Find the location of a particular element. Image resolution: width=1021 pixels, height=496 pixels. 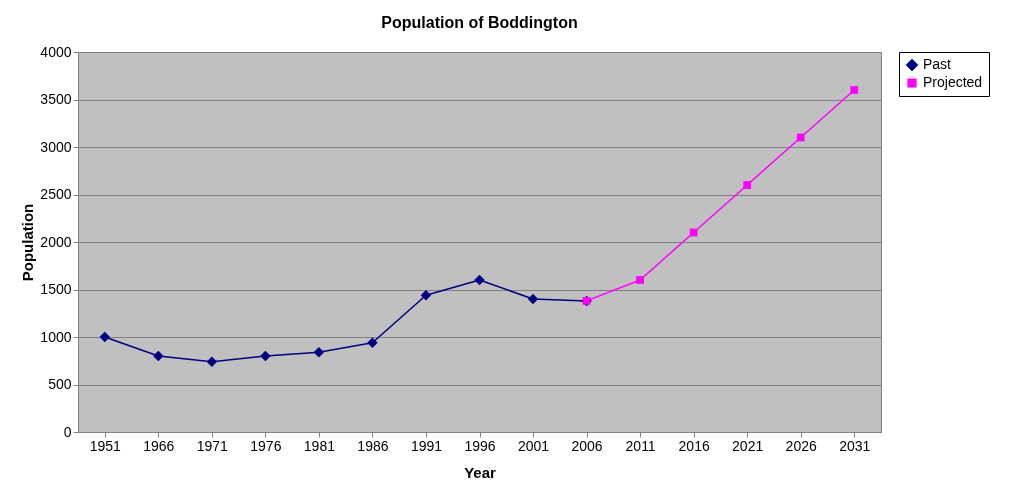

x-tick-label: 1986 is located at coordinates (373, 445).